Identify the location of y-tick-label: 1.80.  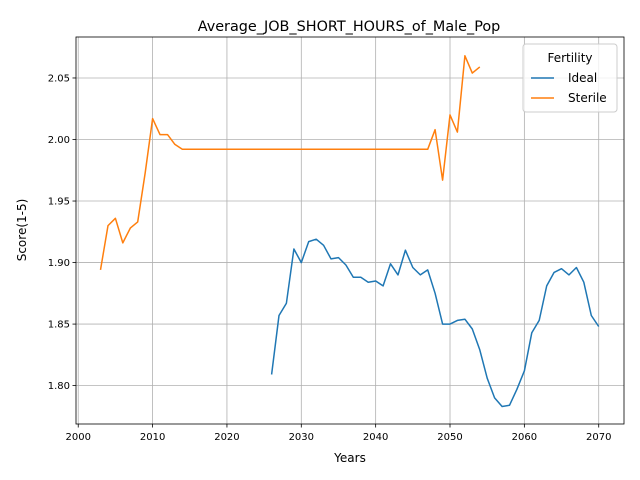
(59, 386).